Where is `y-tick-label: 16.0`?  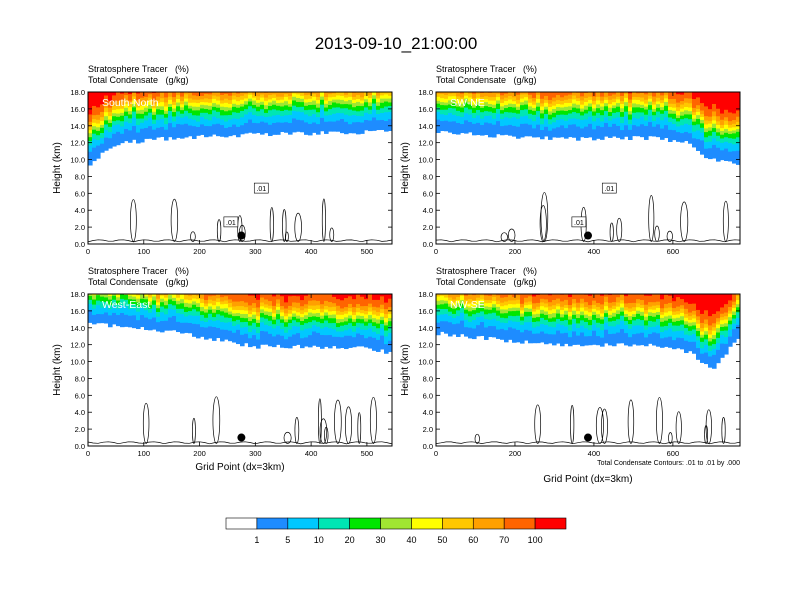 y-tick-label: 16.0 is located at coordinates (77, 109).